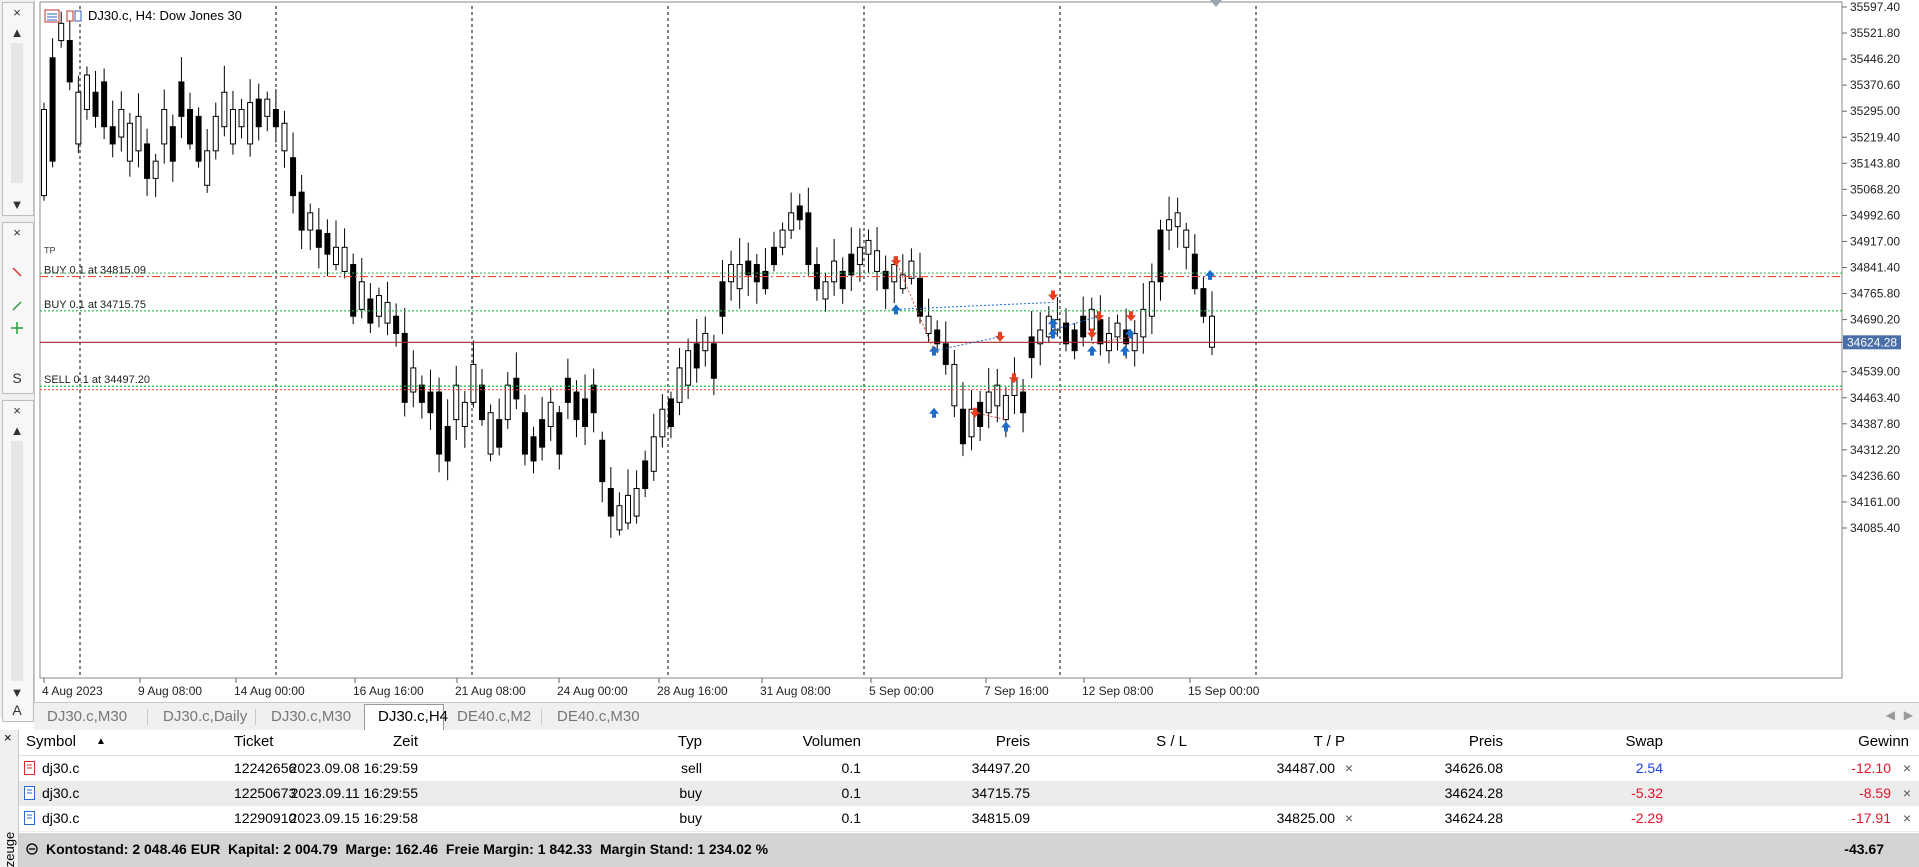 This screenshot has height=867, width=1919. What do you see at coordinates (1485, 741) in the screenshot?
I see `col-preis-current: Preis` at bounding box center [1485, 741].